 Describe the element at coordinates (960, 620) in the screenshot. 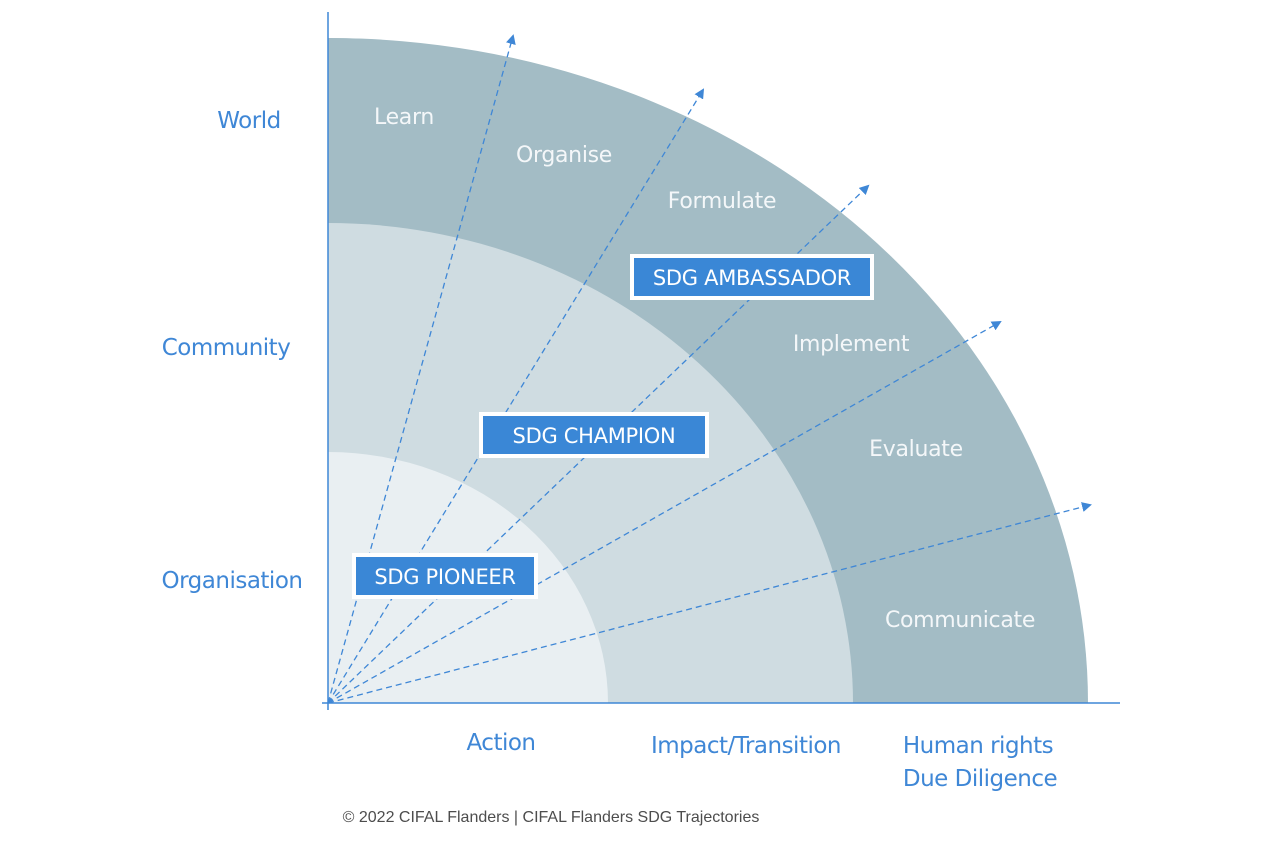

I see `step-communicate: Communicate` at that location.